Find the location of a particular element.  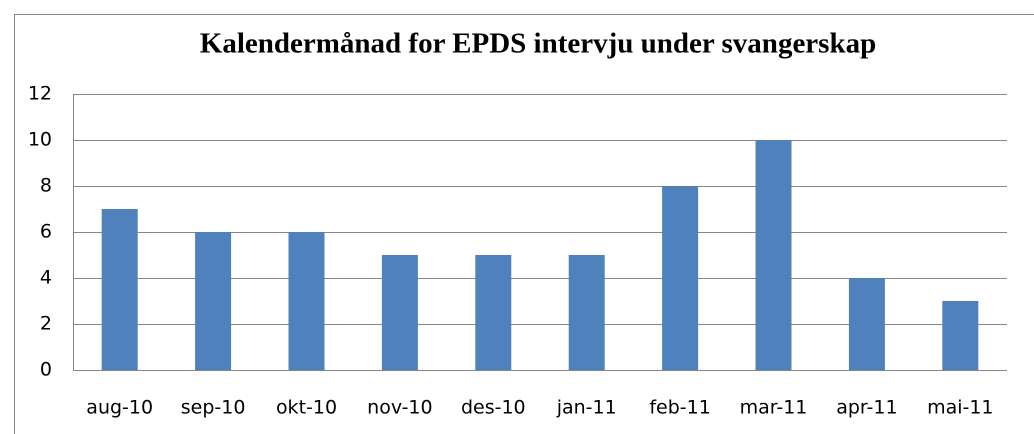

y-tick-label: 6 is located at coordinates (46, 232).